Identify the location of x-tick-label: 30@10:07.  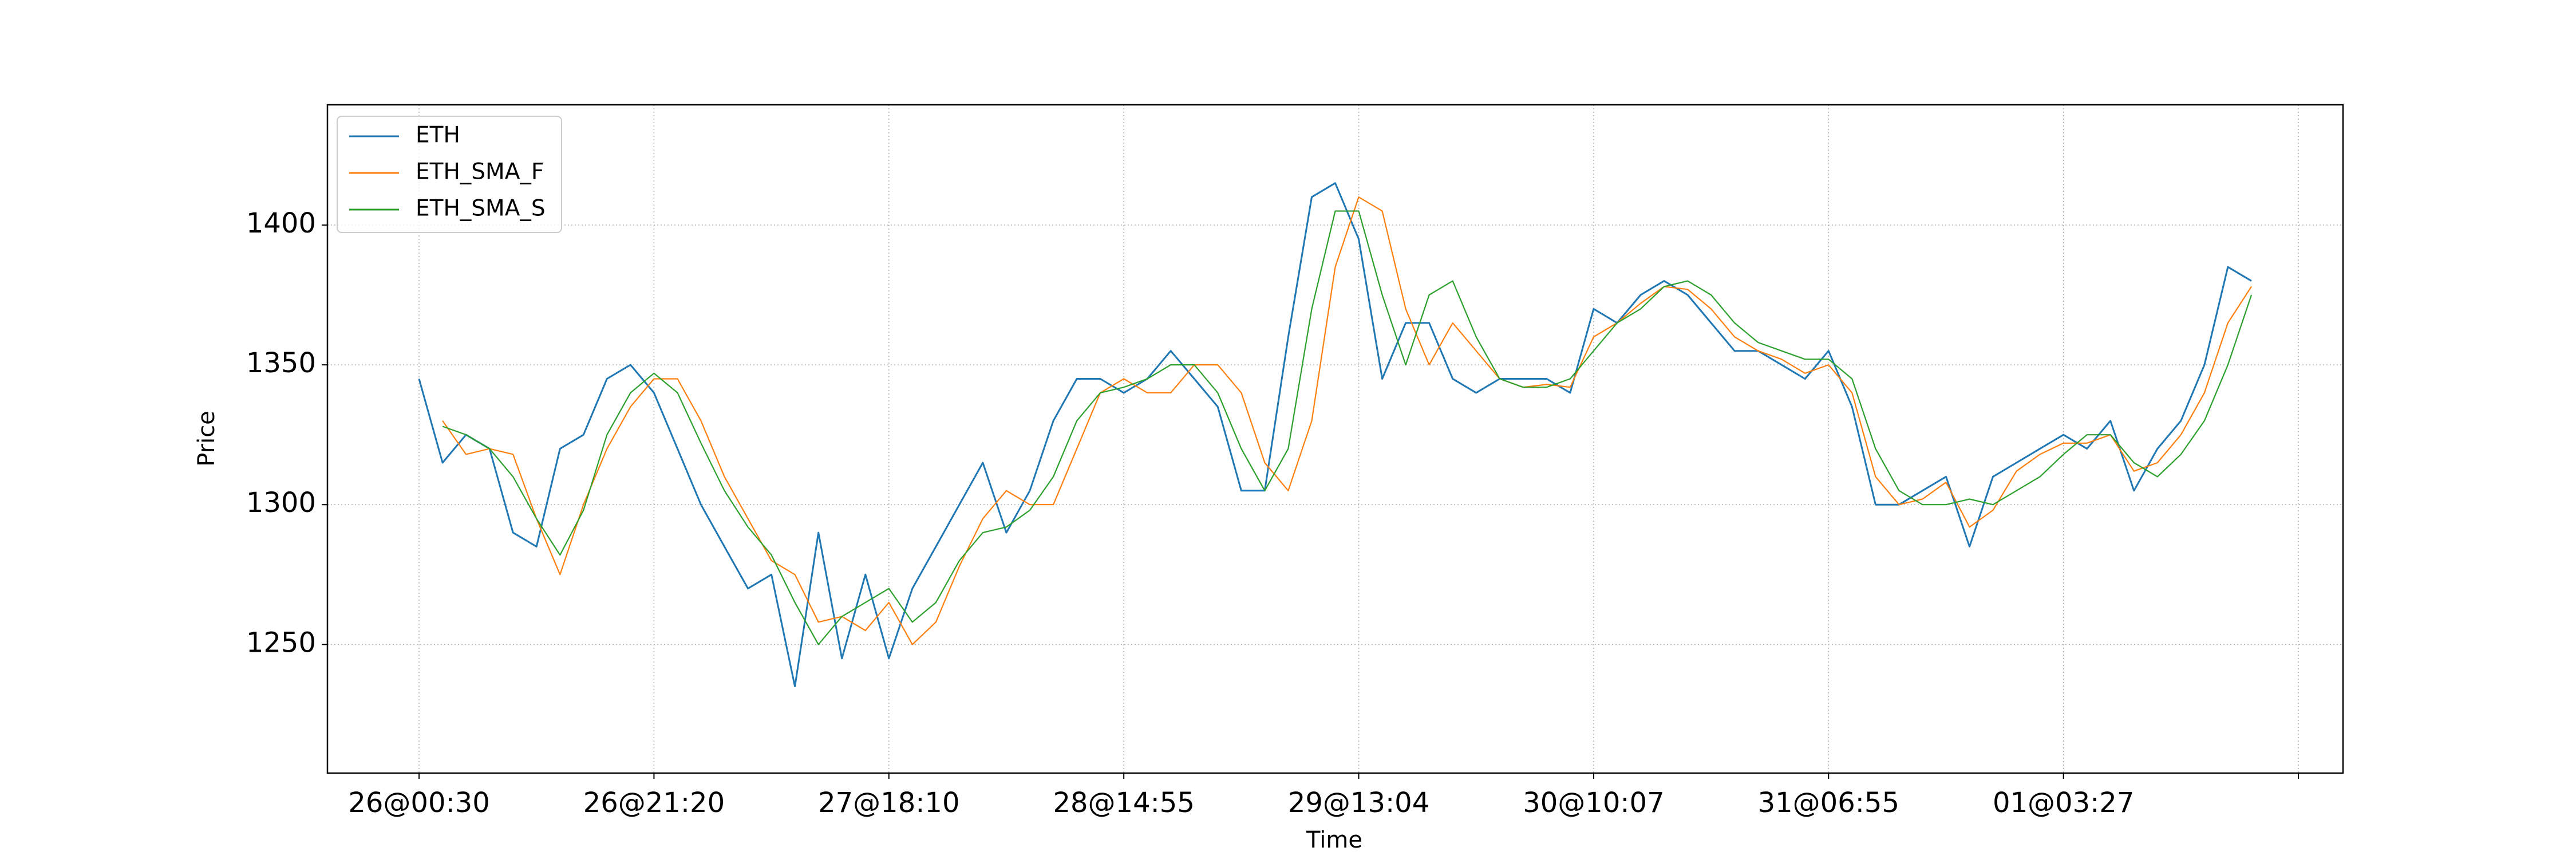
(1593, 803).